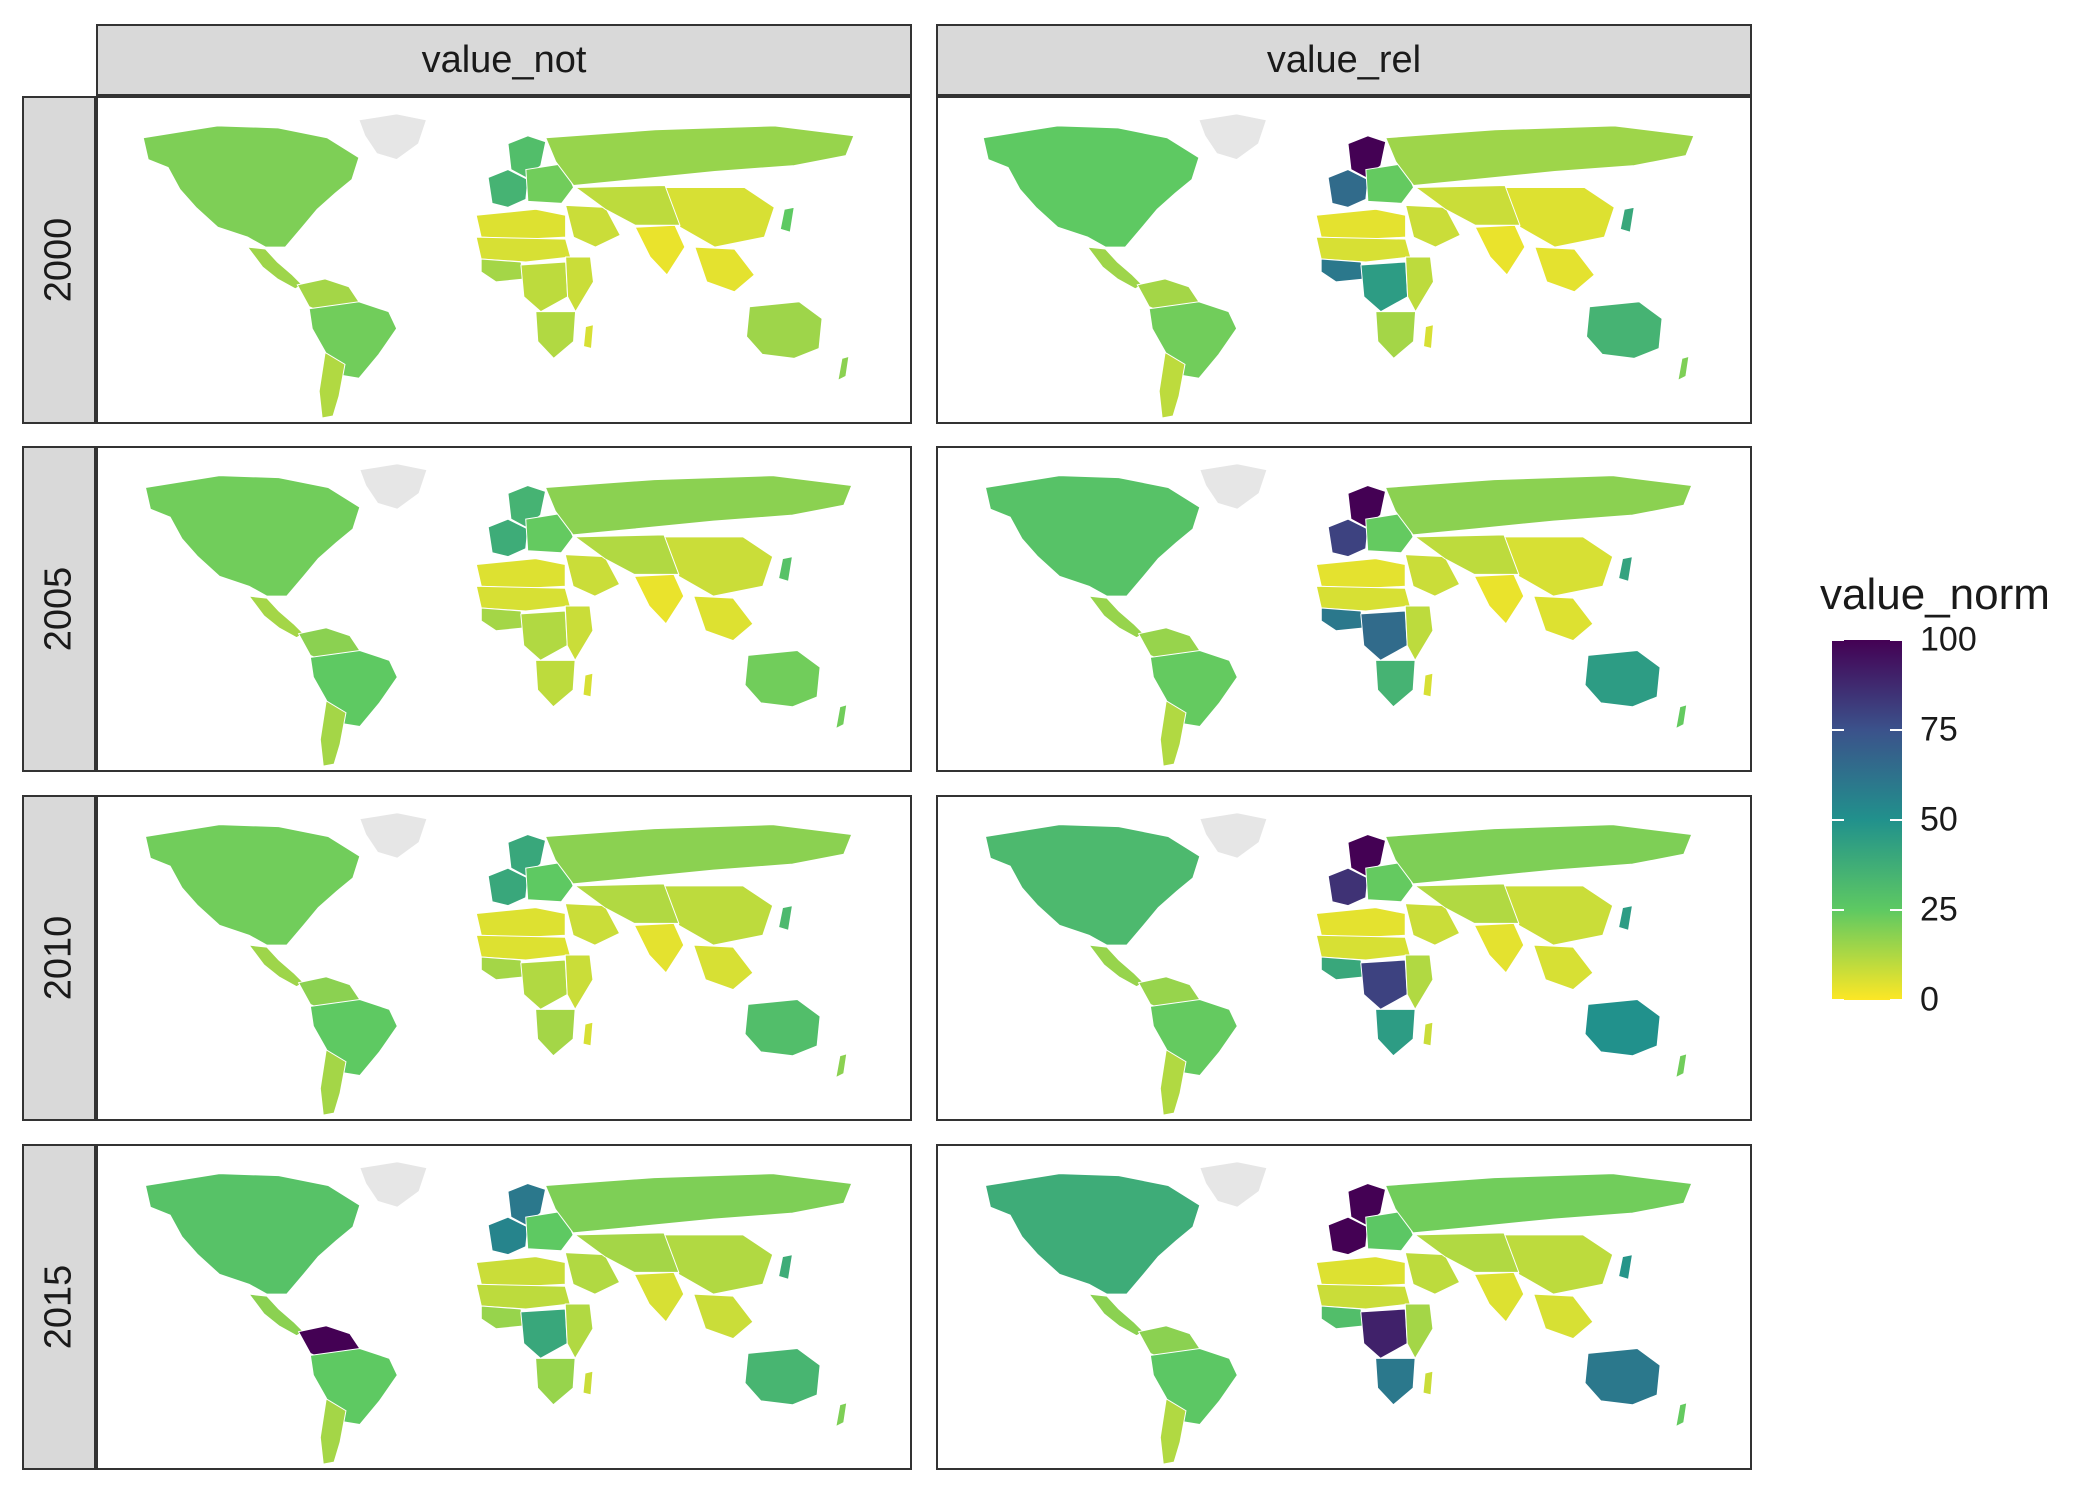  Describe the element at coordinates (1939, 819) in the screenshot. I see `legend-tick-label-50: 50` at that location.